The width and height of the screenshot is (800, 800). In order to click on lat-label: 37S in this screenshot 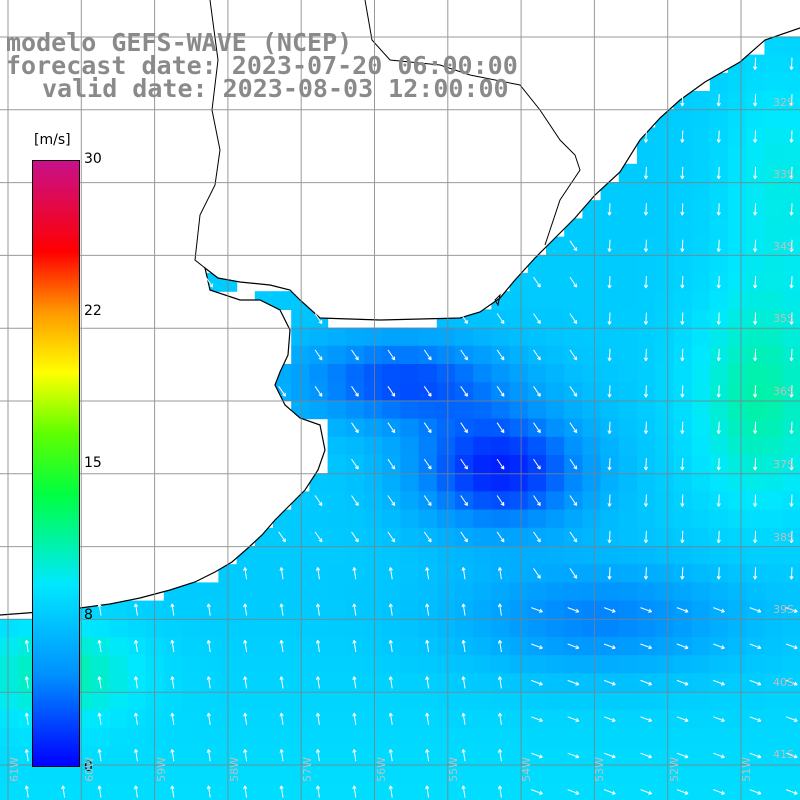, I will do `click(783, 464)`.